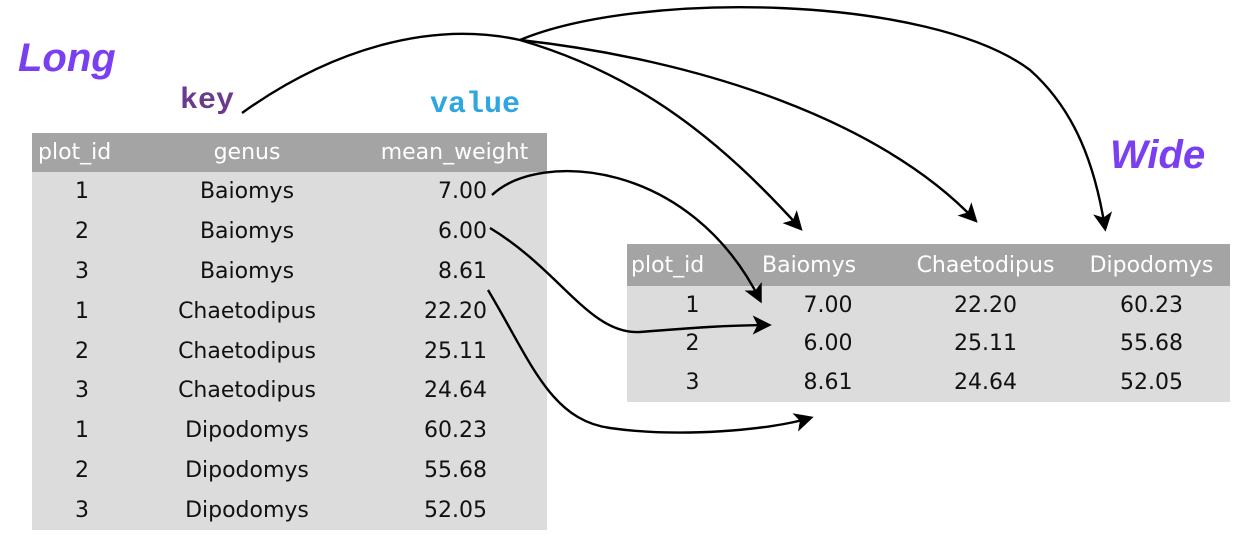  I want to click on long-header-plot-id: plot_id, so click(82, 152).